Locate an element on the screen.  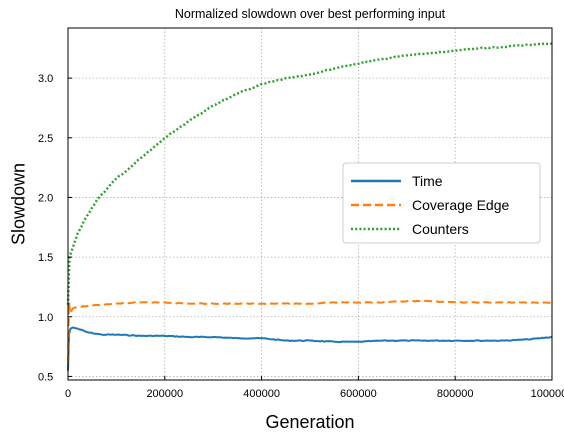
y-tick-label: 1.0 is located at coordinates (45, 318).